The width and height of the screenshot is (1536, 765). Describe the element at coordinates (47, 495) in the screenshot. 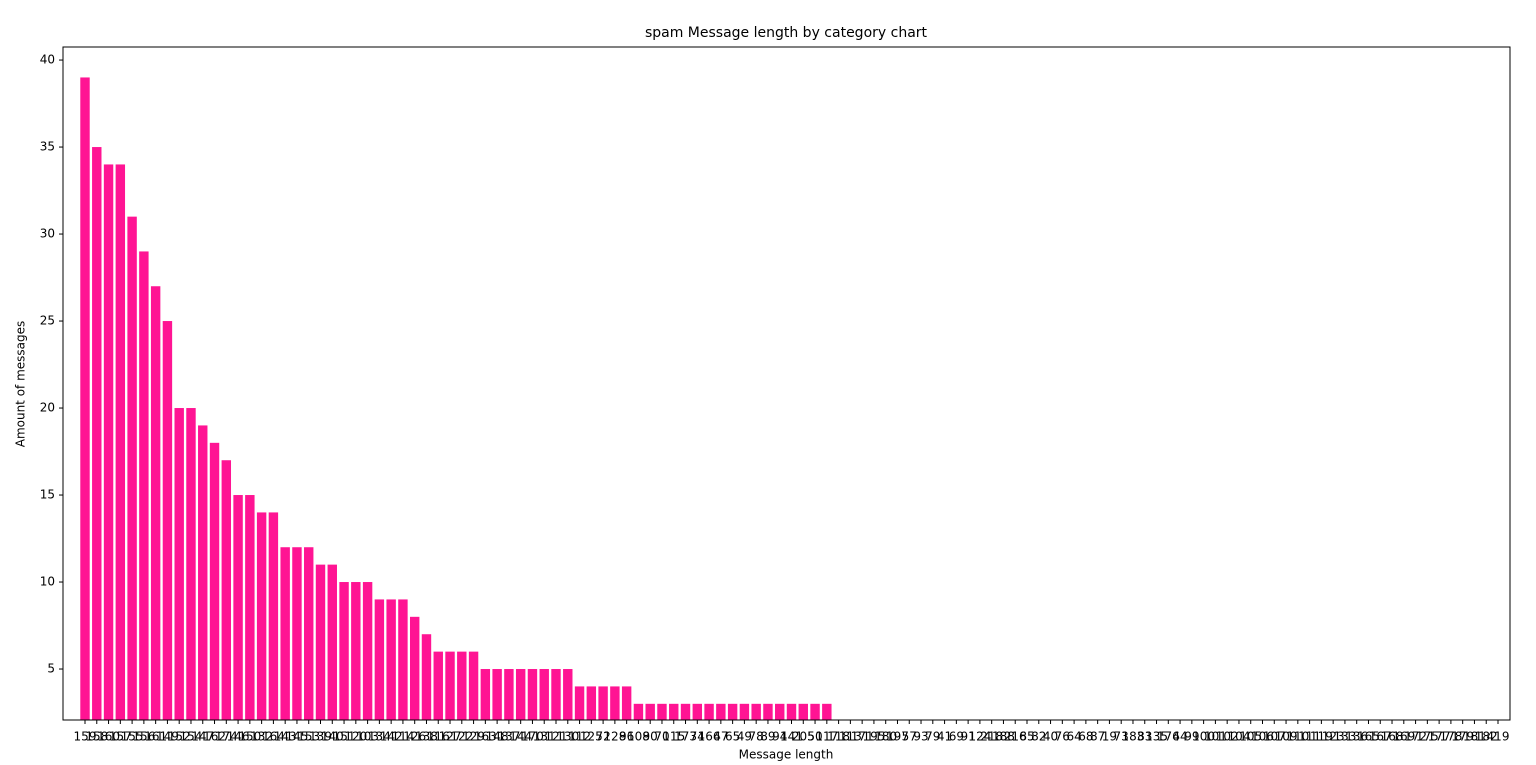

I see `y-tick-label: 15` at that location.